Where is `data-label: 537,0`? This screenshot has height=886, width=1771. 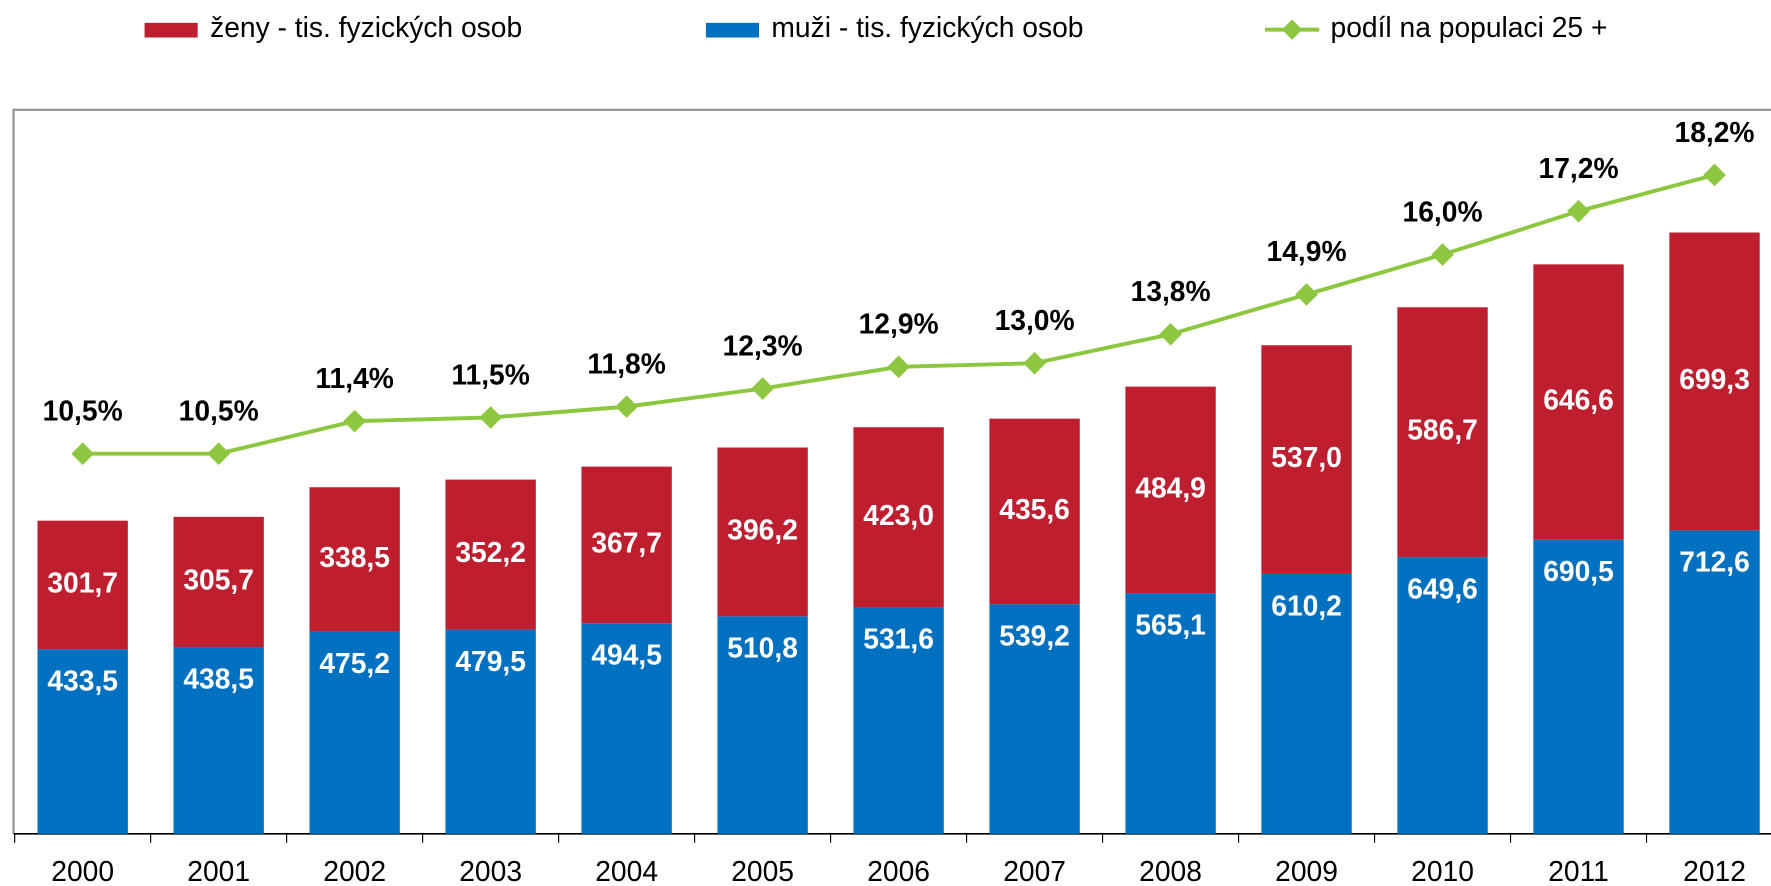
data-label: 537,0 is located at coordinates (1306, 457).